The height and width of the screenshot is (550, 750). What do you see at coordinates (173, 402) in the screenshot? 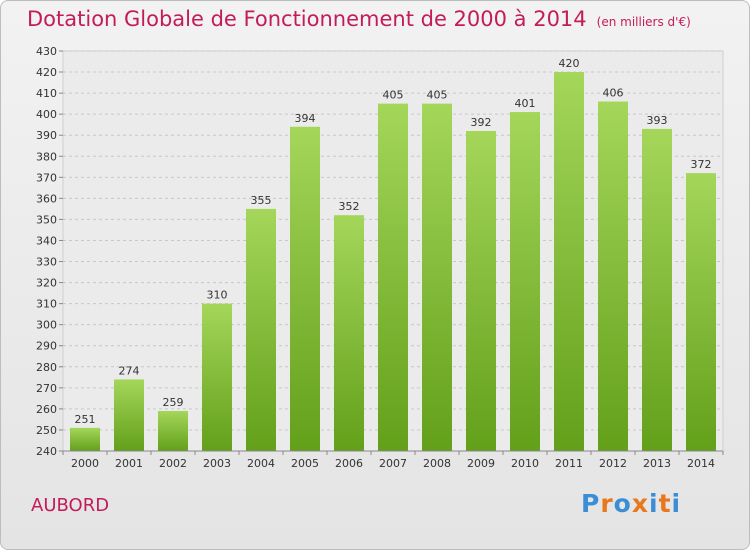
I see `bar-value-label: 259` at bounding box center [173, 402].